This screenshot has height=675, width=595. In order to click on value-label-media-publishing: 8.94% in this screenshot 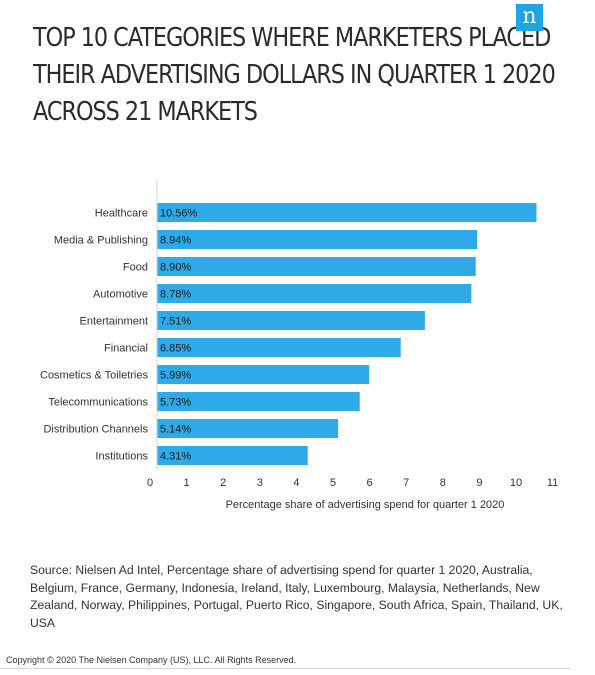, I will do `click(175, 241)`.